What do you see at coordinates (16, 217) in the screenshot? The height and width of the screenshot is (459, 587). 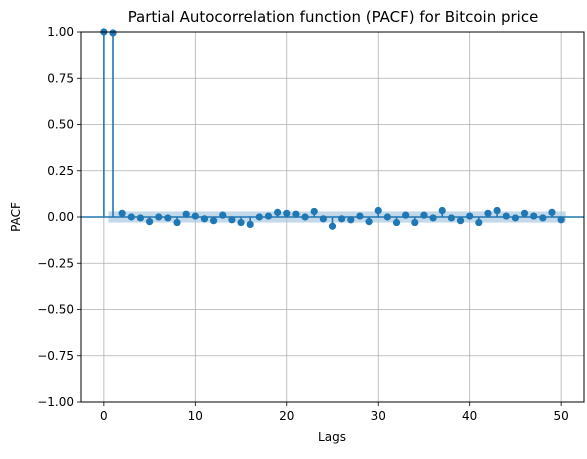 I see `y-axis-label: PACF` at bounding box center [16, 217].